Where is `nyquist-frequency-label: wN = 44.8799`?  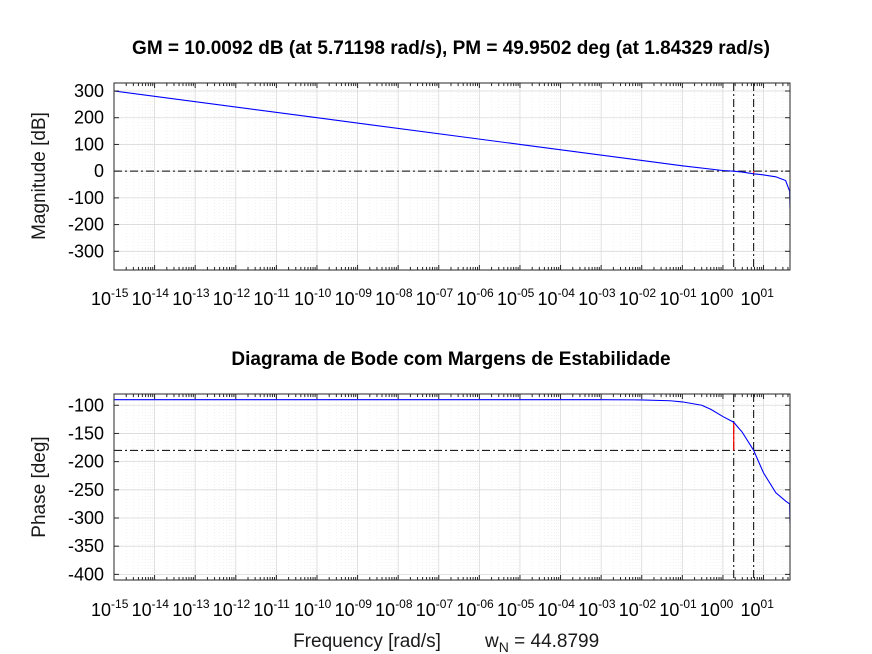
nyquist-frequency-label: wN = 44.8799 is located at coordinates (541, 642).